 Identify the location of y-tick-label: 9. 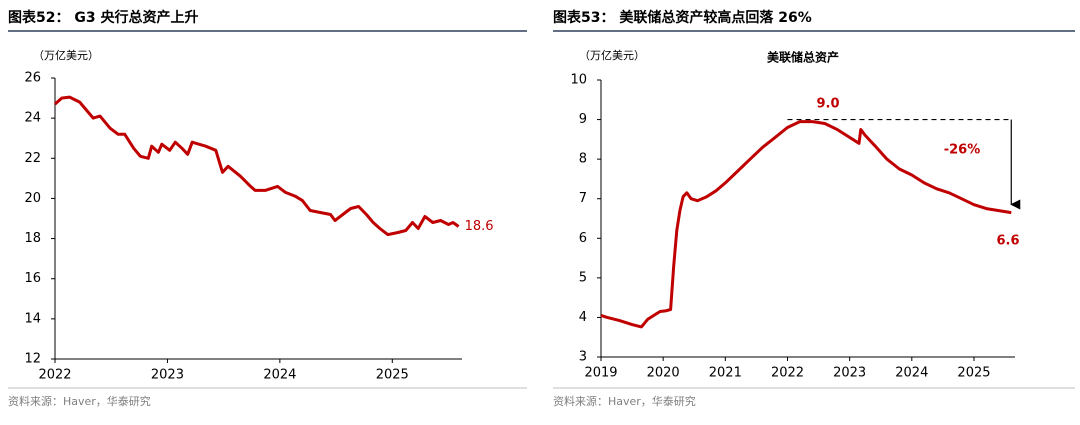
(583, 119).